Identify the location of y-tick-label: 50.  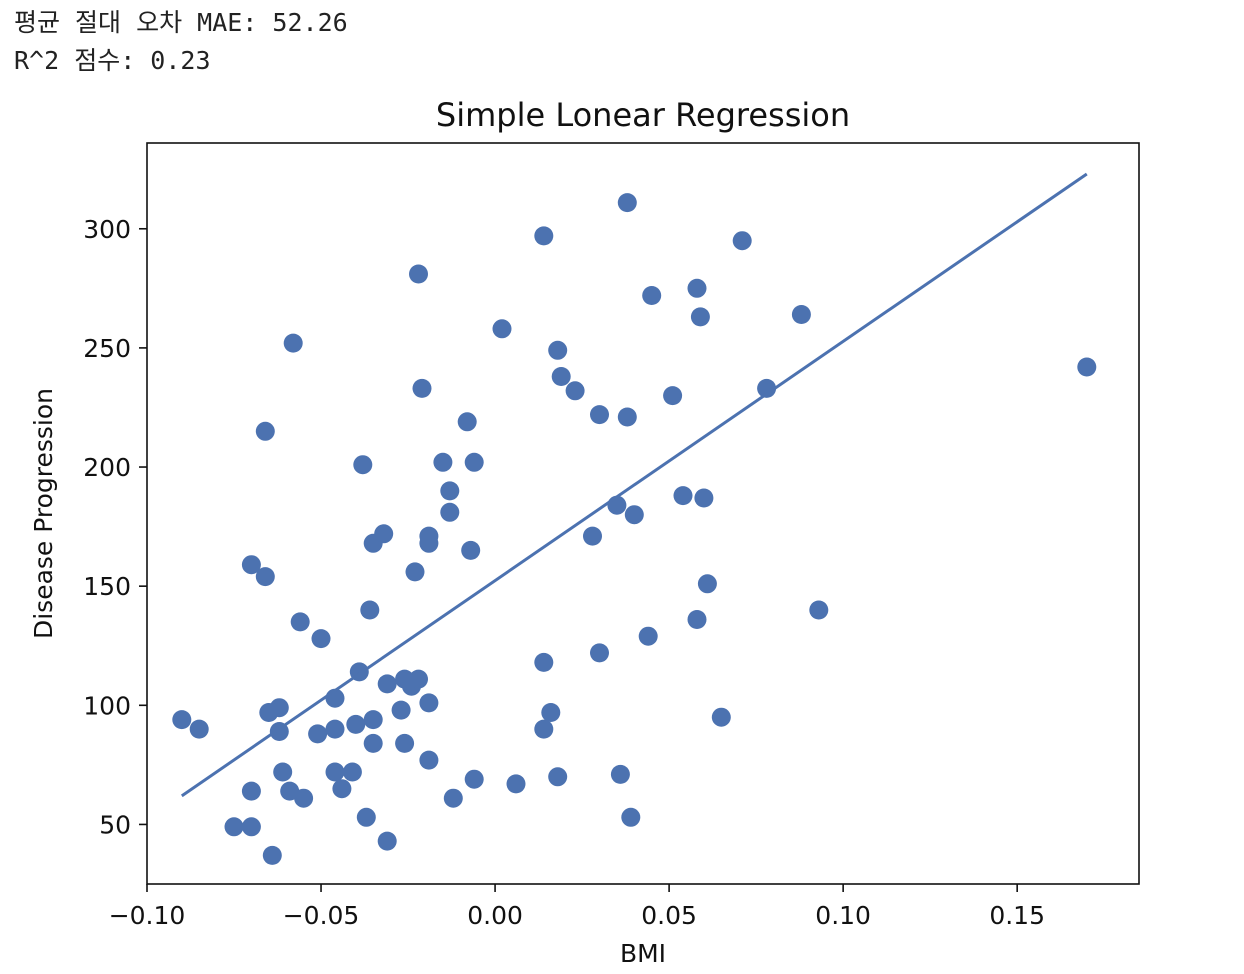
(115, 824).